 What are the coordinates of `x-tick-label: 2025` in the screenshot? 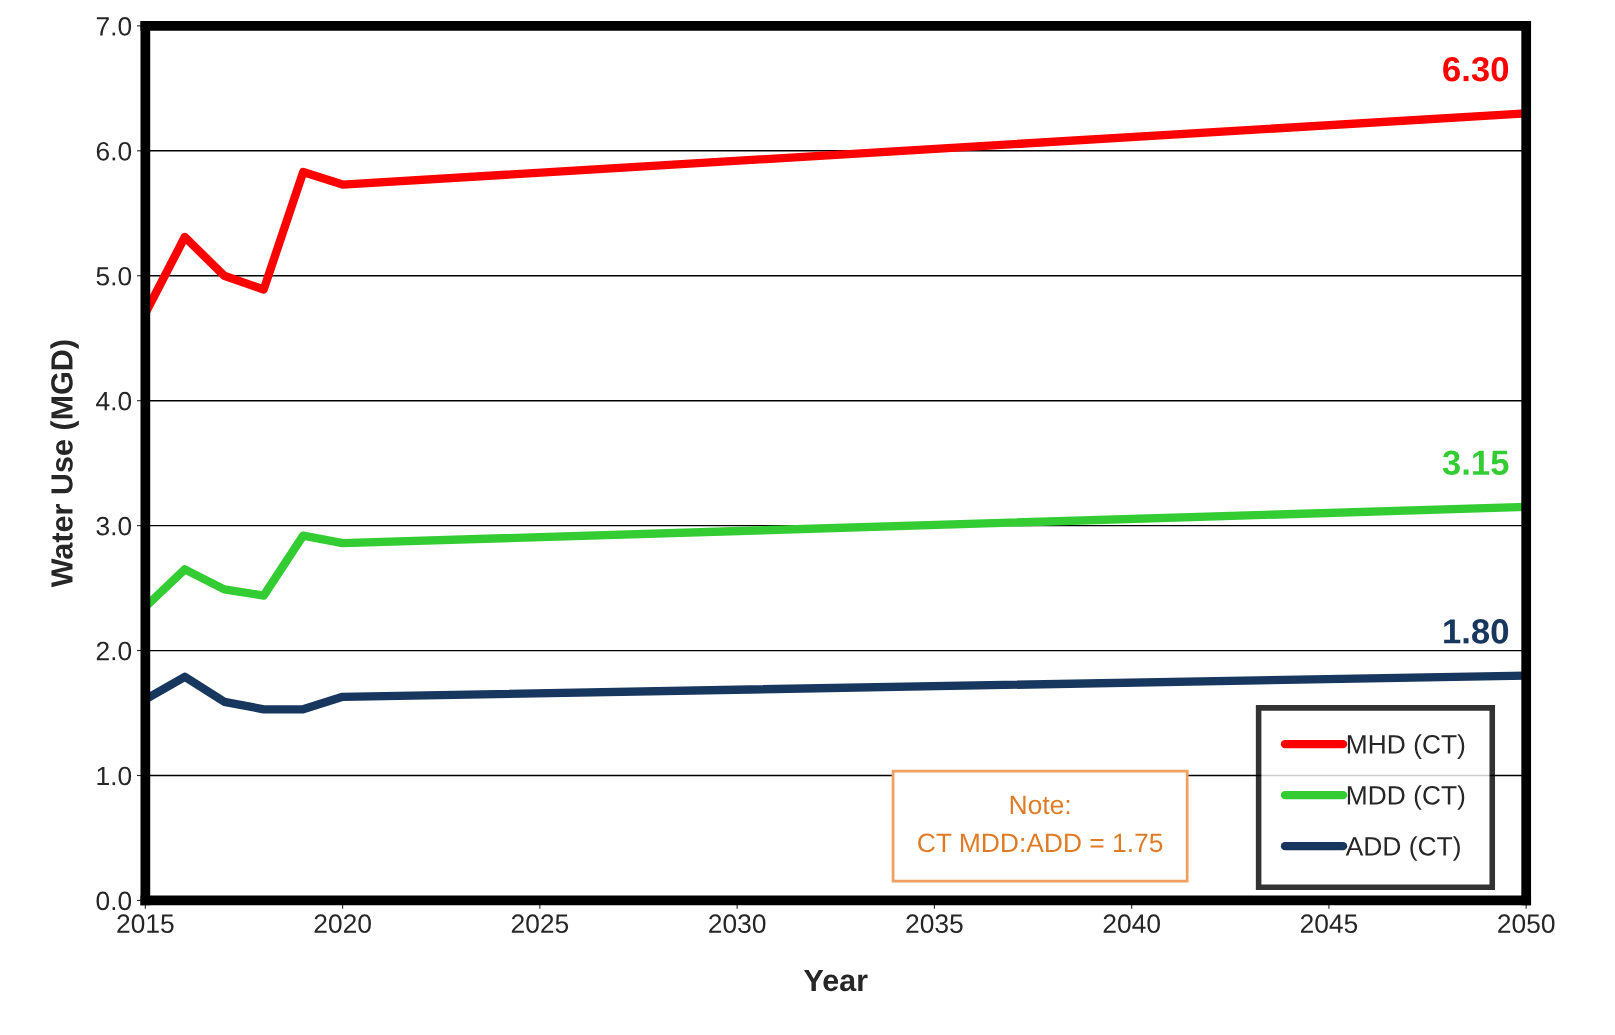 It's located at (540, 924).